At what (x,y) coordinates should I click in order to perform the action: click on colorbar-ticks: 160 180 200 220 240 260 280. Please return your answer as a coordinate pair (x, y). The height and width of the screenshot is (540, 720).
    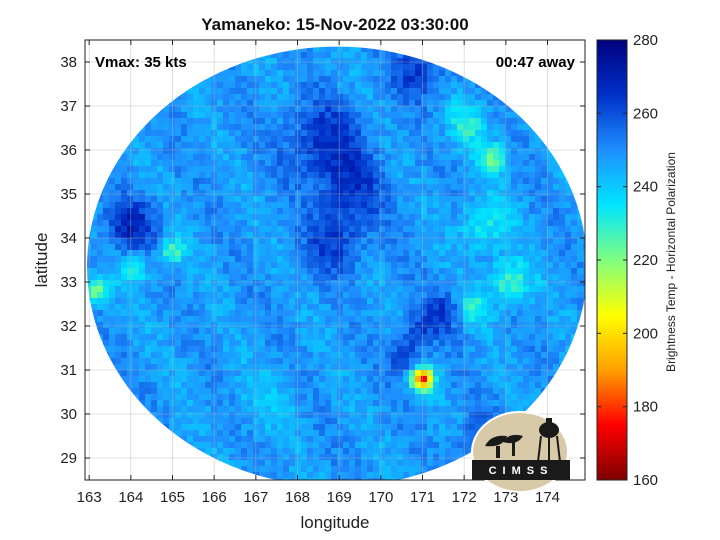
    Looking at the image, I should click on (627, 260).